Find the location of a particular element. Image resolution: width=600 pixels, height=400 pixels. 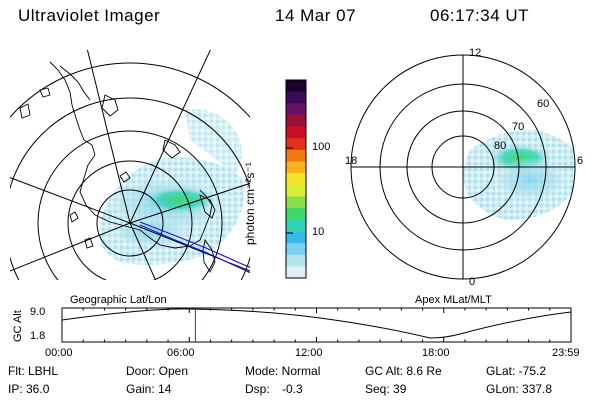

colorbar-tick-100: 100 is located at coordinates (321, 147).